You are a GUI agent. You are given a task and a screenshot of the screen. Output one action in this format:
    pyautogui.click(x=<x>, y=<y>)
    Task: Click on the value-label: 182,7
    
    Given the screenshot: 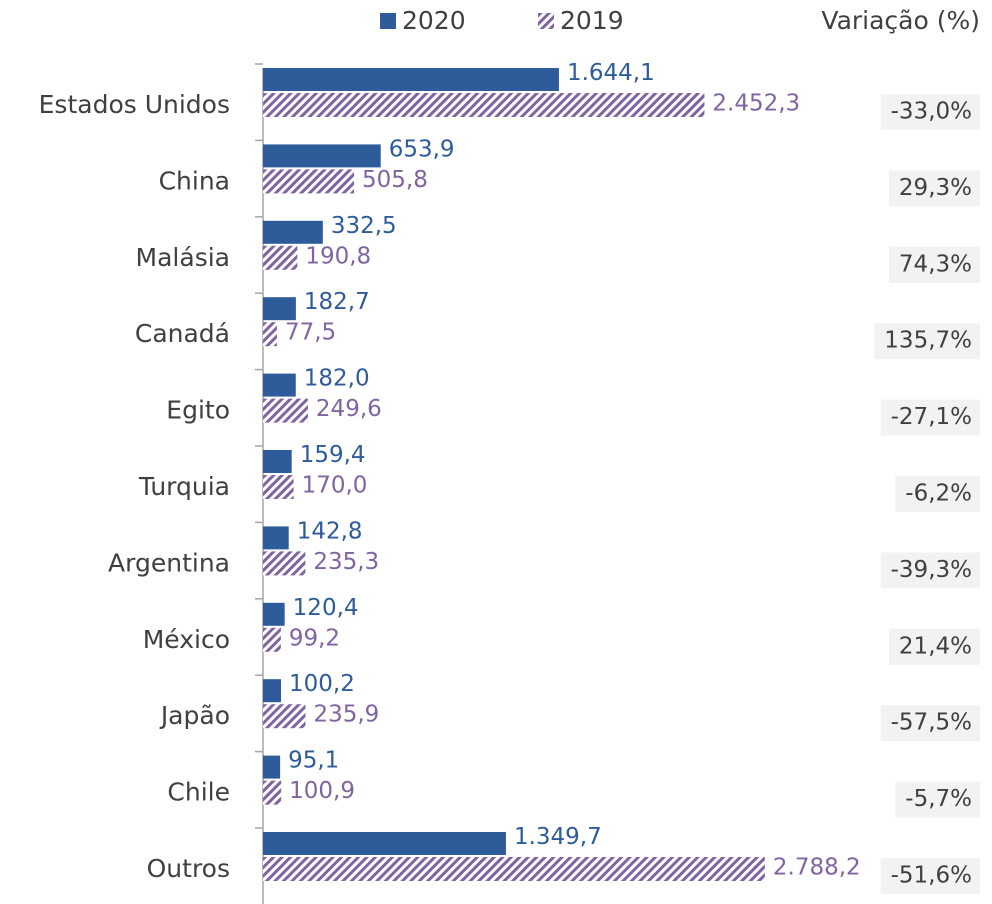 What is the action you would take?
    pyautogui.click(x=337, y=302)
    